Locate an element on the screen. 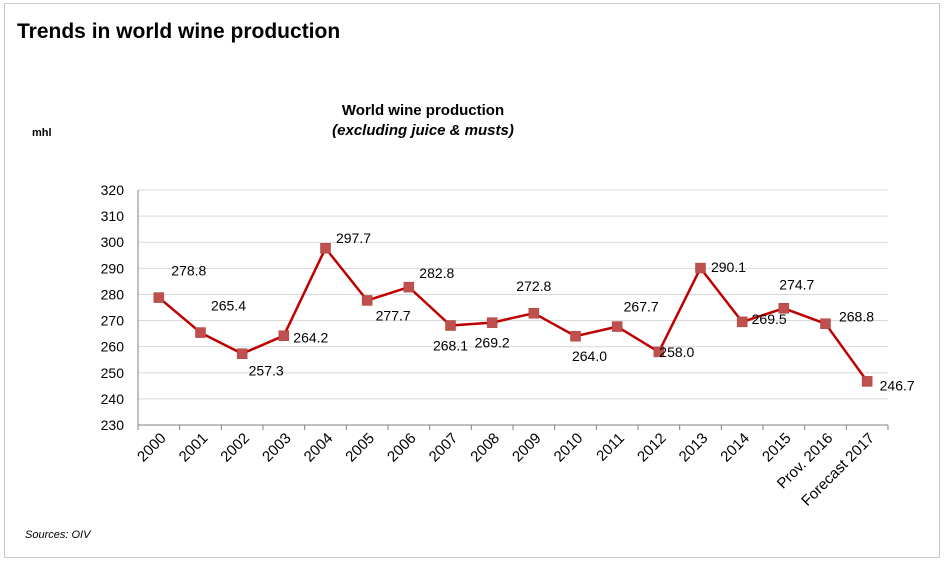  x-tick-label: 2003 is located at coordinates (277, 448).